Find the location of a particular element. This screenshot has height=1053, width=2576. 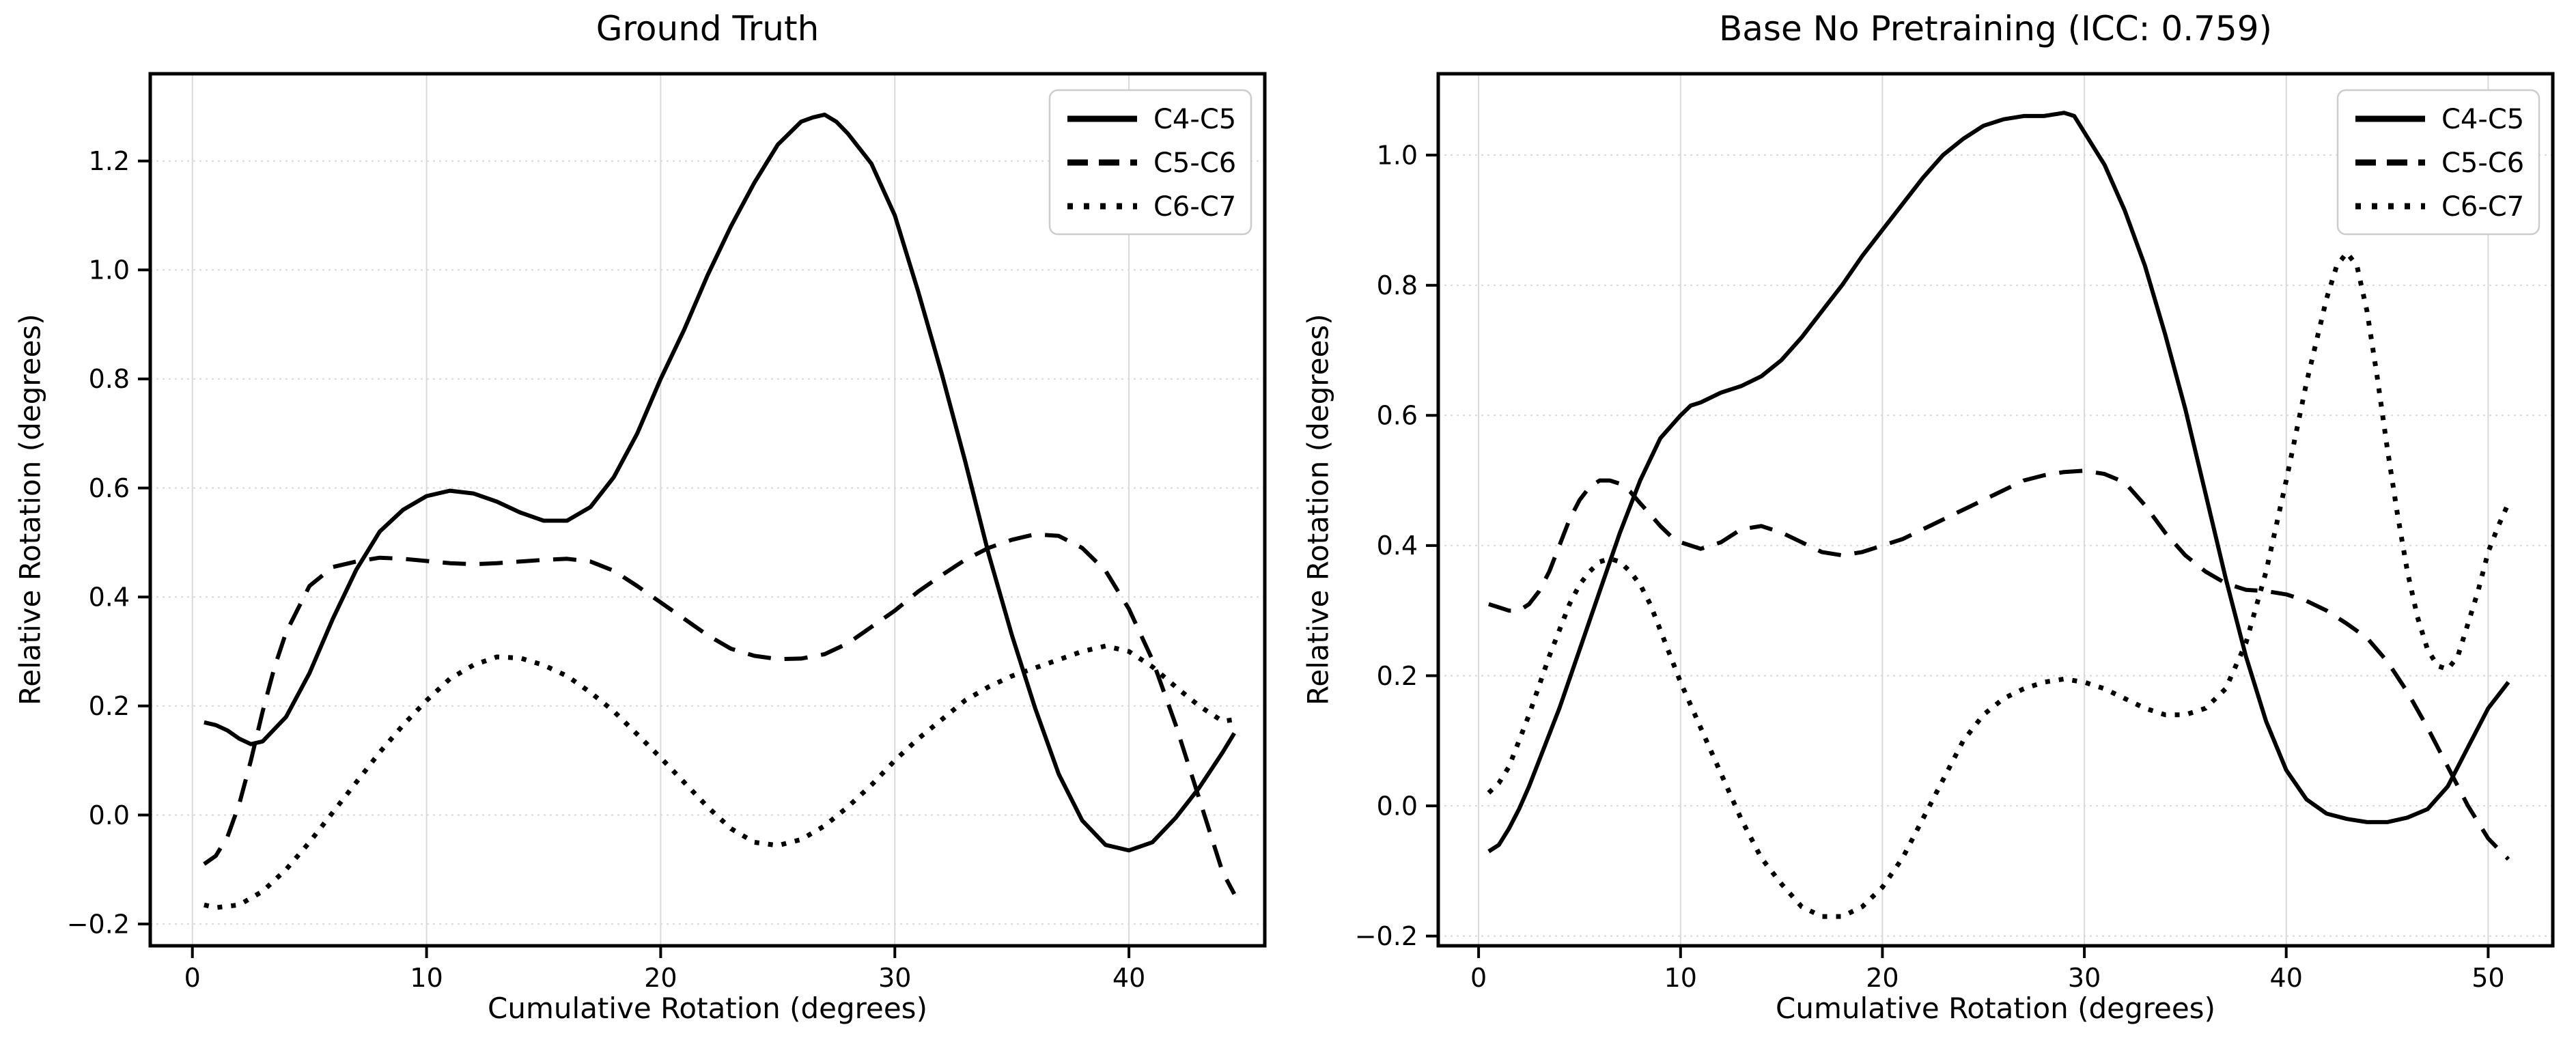

series-line-c6-c7 is located at coordinates (719, 776).